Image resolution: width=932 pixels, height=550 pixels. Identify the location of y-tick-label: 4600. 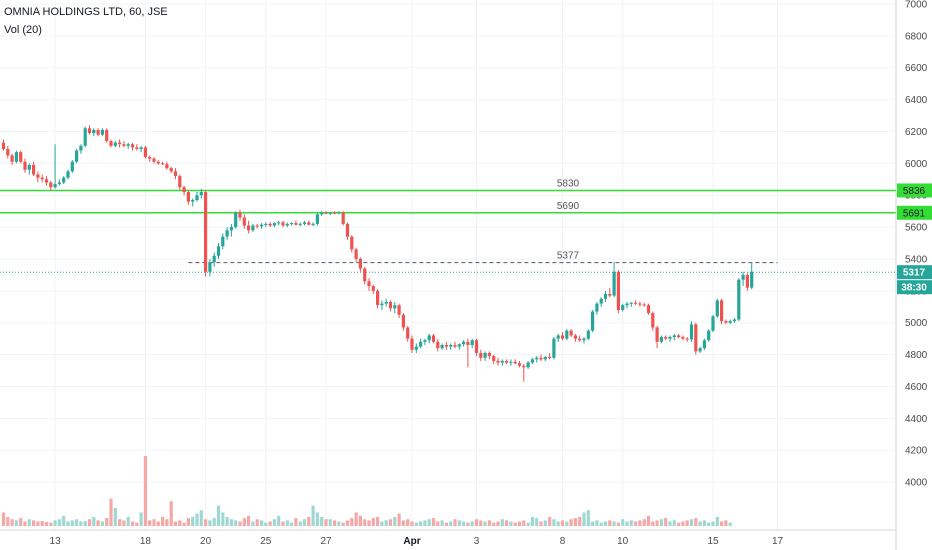
(916, 387).